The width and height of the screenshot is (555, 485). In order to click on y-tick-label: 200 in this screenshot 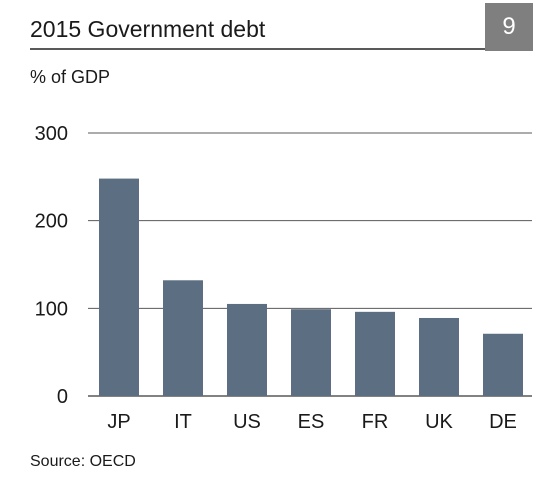, I will do `click(51, 222)`.